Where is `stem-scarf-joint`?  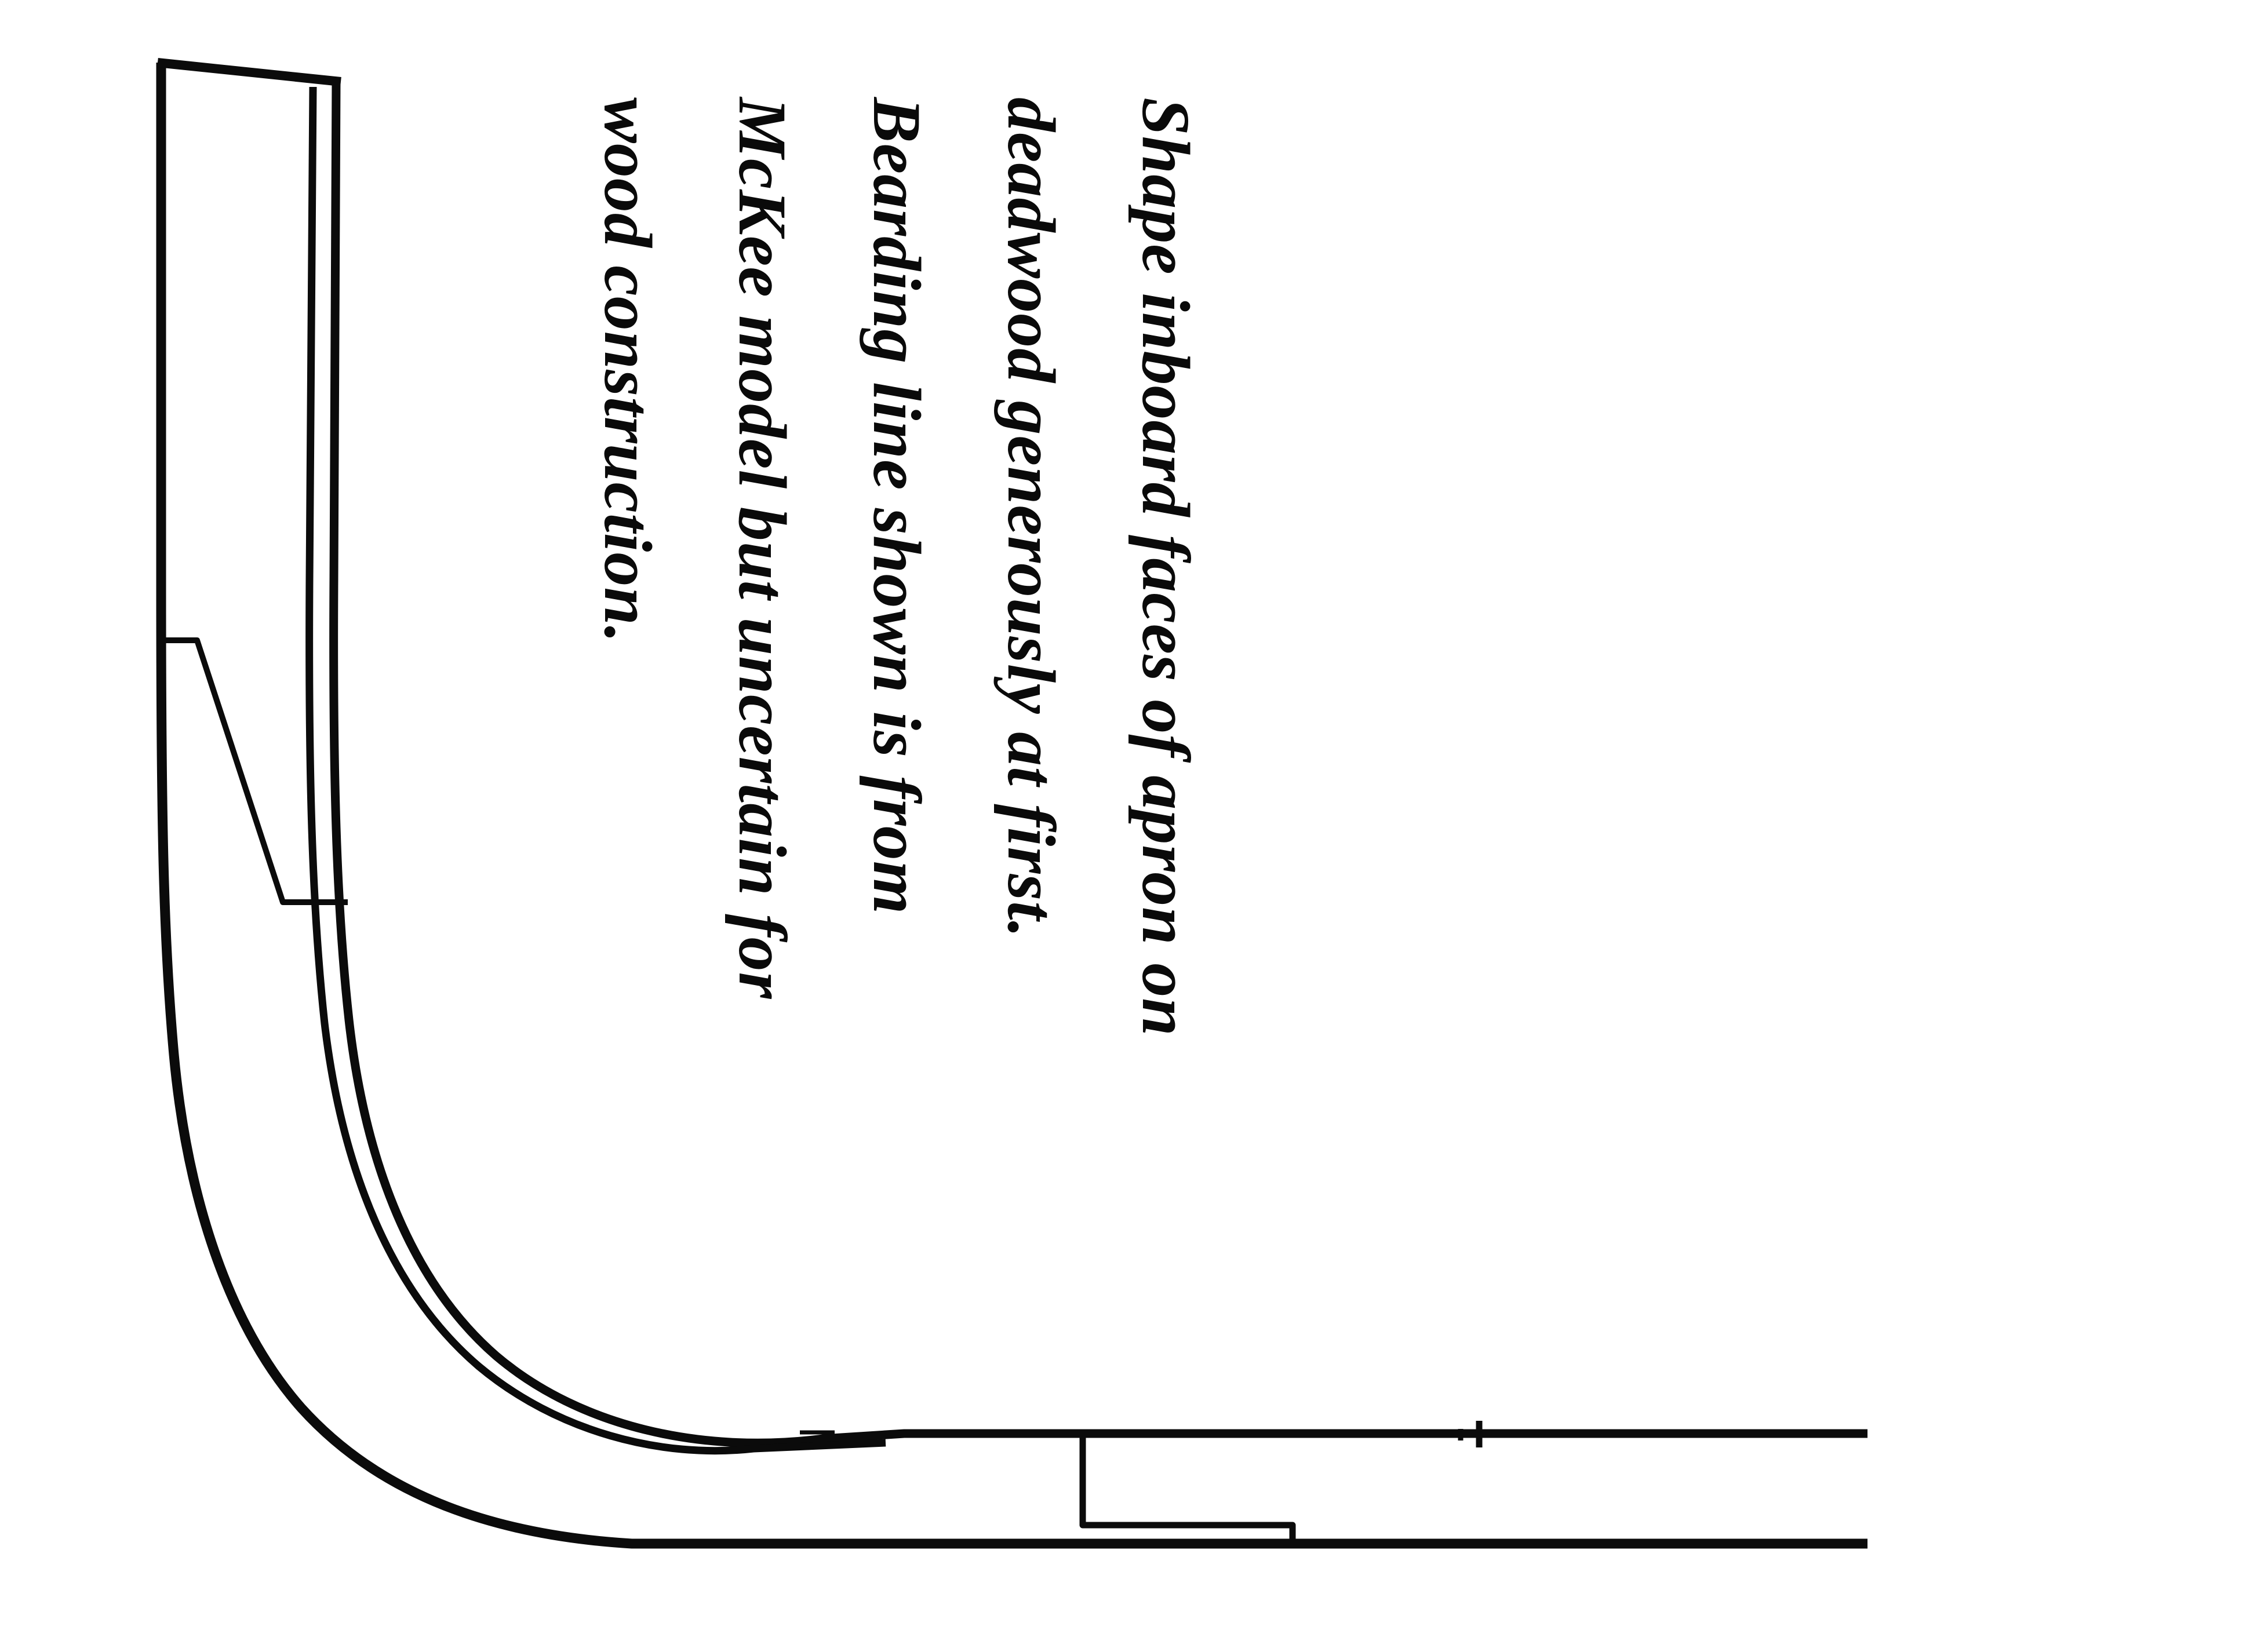
stem-scarf-joint is located at coordinates (255, 771).